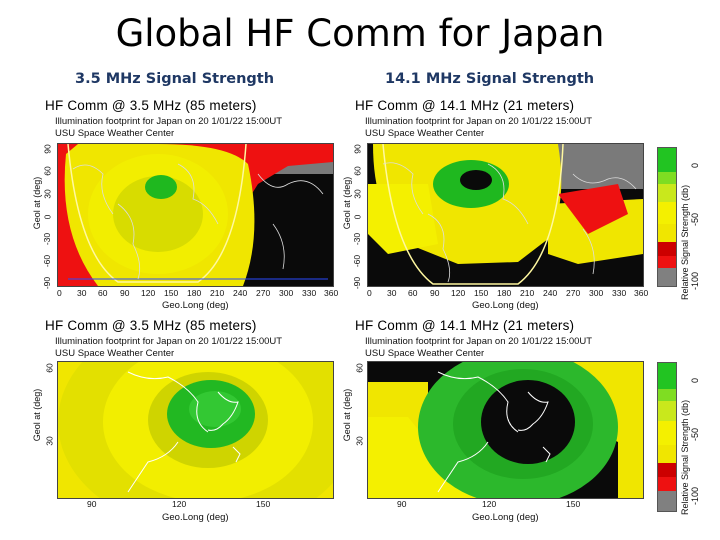 Image resolution: width=720 pixels, height=540 pixels. I want to click on signal-map-global-14-1mhz, so click(505, 215).